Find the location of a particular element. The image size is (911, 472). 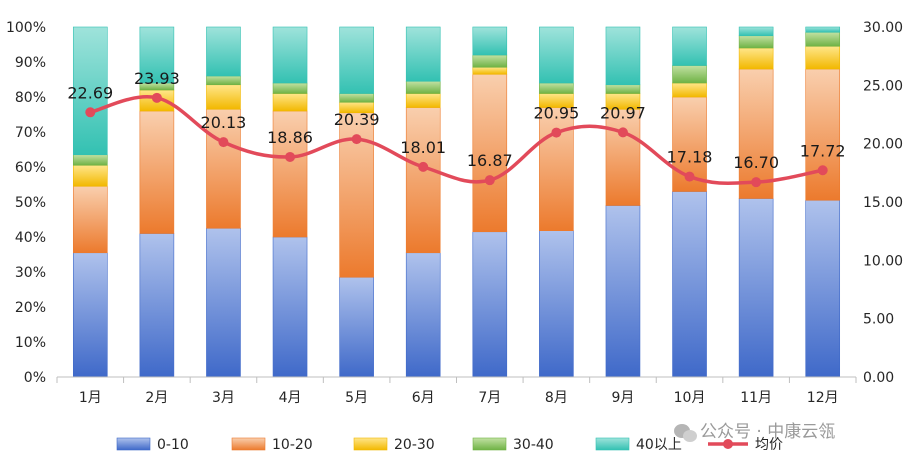

y-tick-label: 100% is located at coordinates (26, 28).